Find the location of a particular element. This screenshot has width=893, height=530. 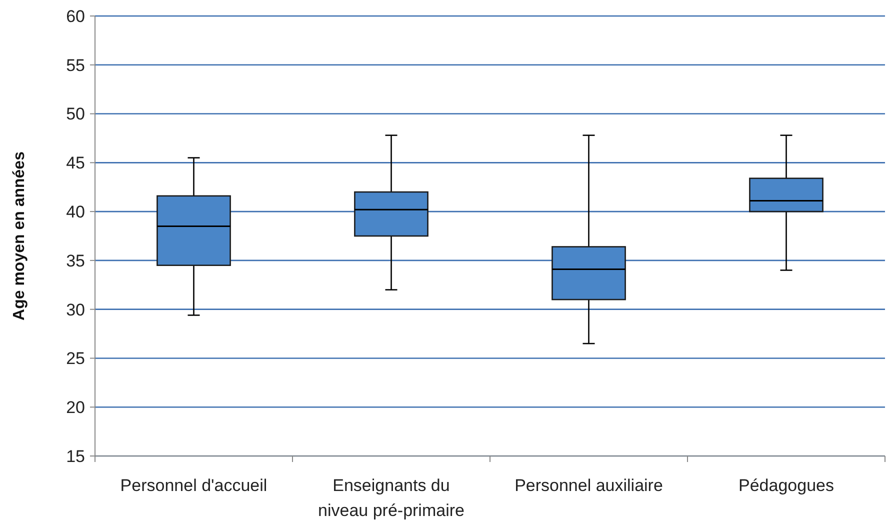

x-tick-label: Personnel auxiliaire is located at coordinates (588, 485).